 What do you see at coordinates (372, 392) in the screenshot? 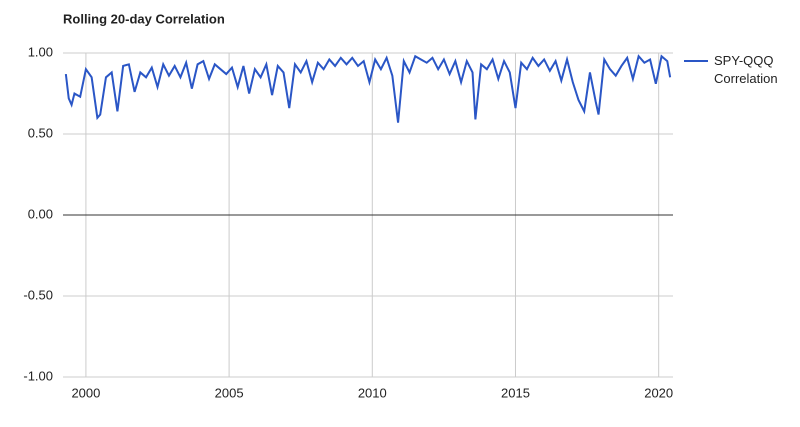
I see `x-tick-label: 2010` at bounding box center [372, 392].